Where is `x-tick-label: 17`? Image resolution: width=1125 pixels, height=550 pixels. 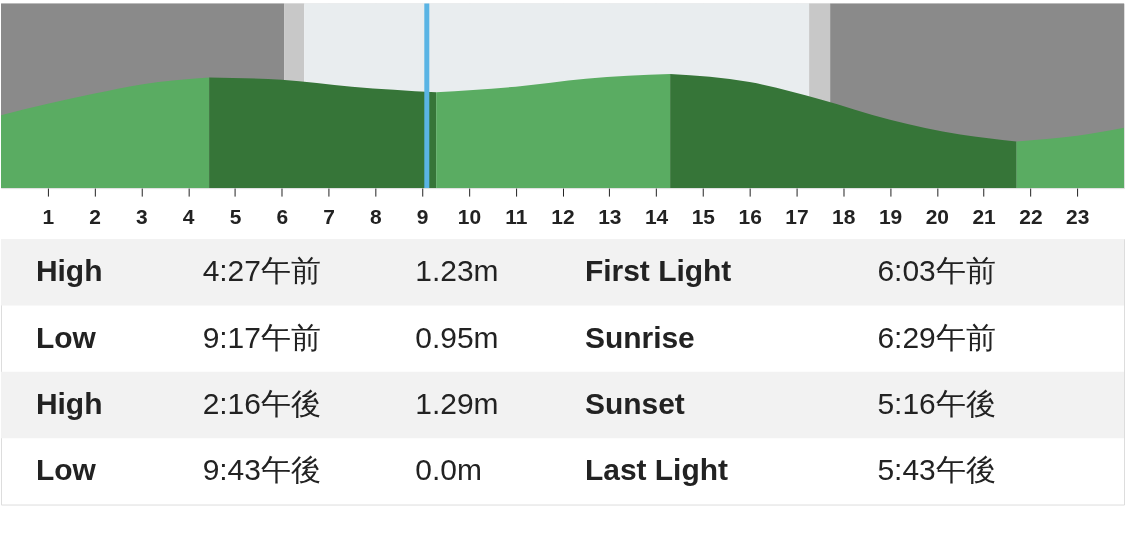 x-tick-label: 17 is located at coordinates (797, 216).